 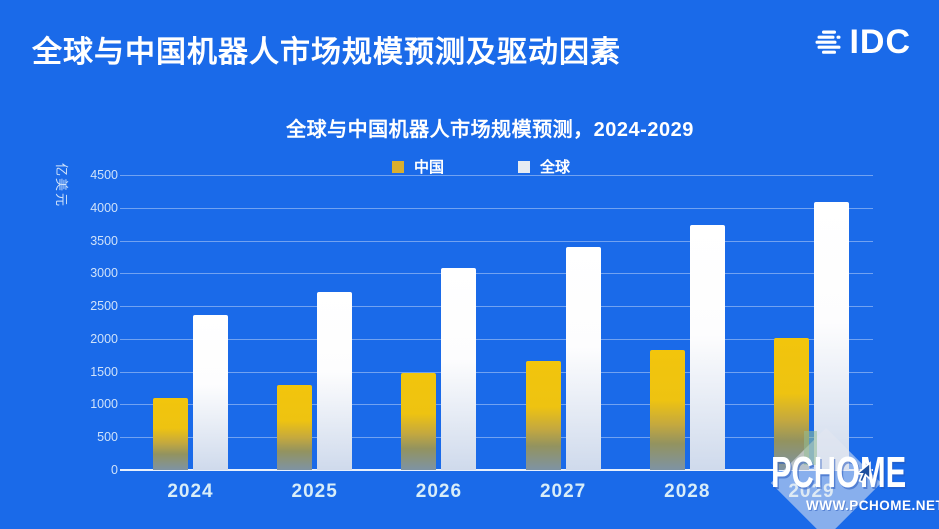 I want to click on bar-global-2025, so click(x=335, y=380).